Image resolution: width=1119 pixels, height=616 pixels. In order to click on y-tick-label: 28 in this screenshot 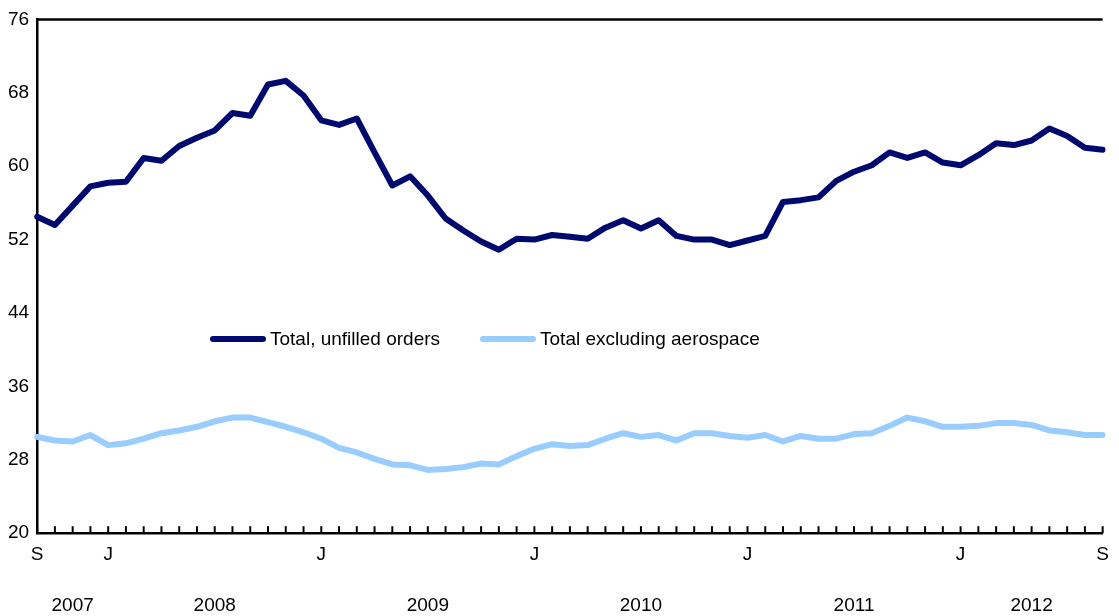, I will do `click(18, 459)`.